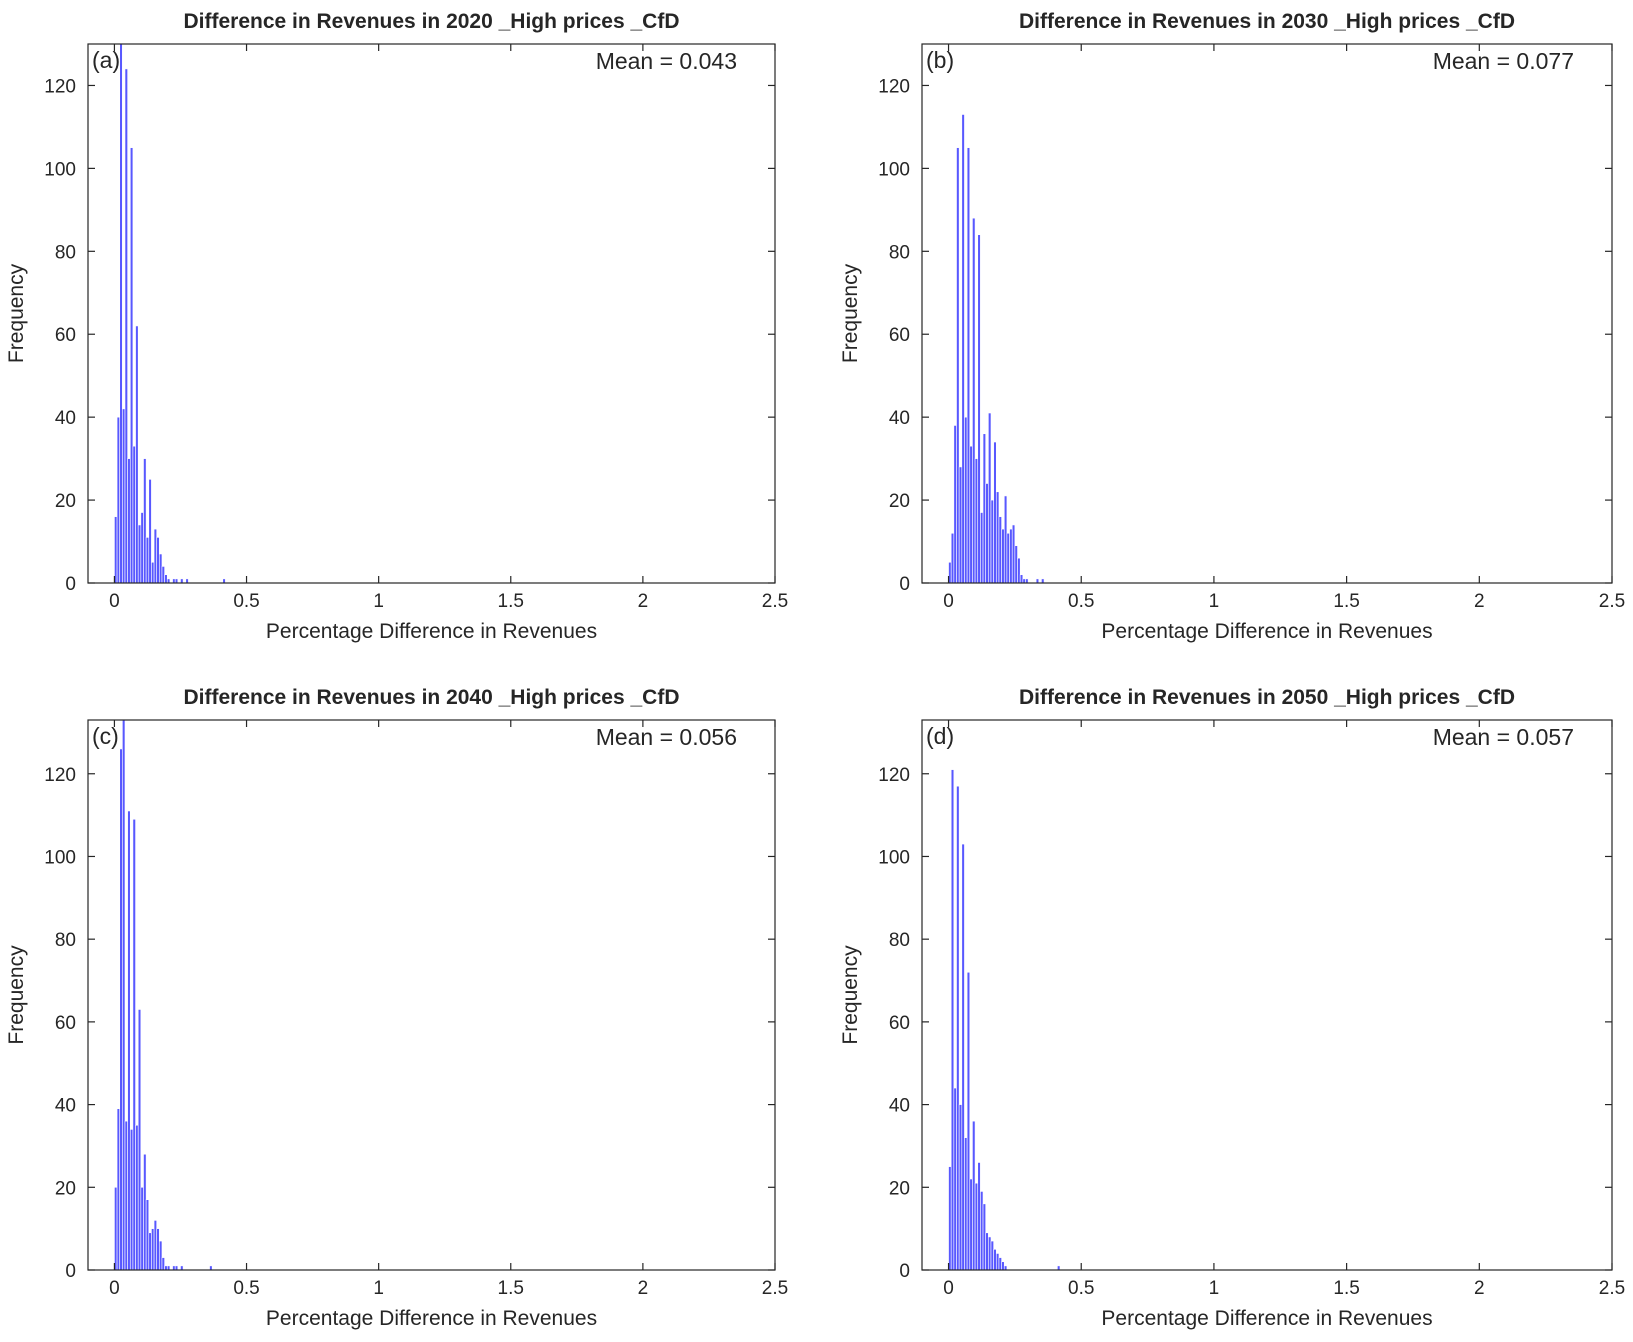  I want to click on mean-annotation: Mean = 0.077, so click(1503, 61).